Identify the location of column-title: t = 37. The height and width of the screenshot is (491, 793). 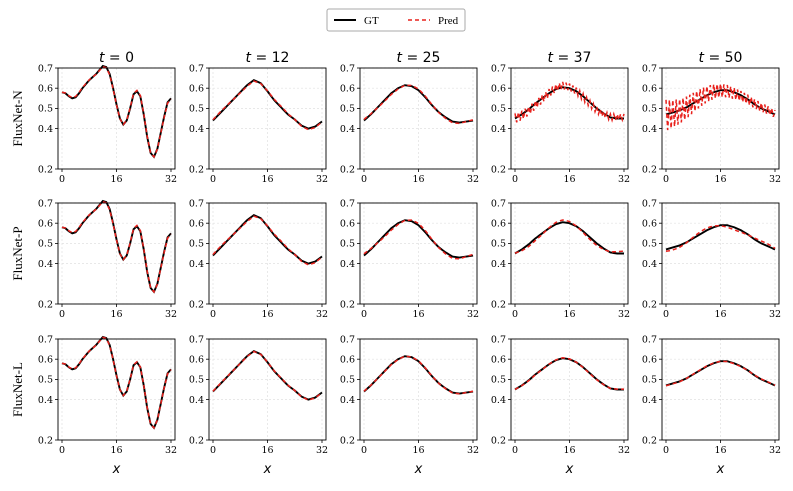
(570, 58).